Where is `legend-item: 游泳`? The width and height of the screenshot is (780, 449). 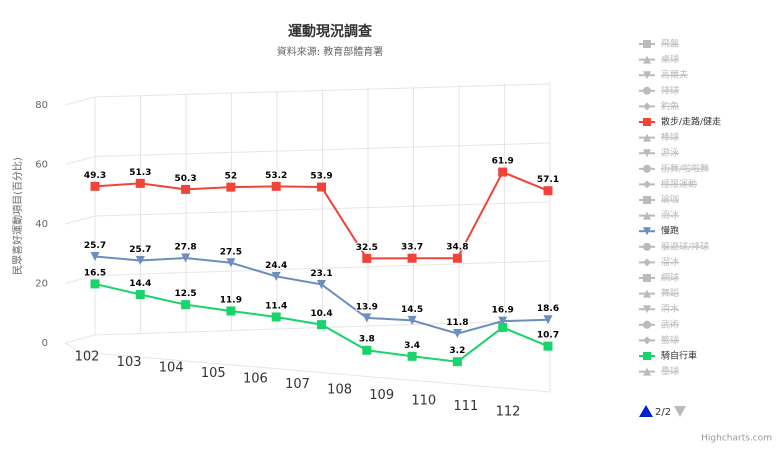
legend-item: 游泳 is located at coordinates (670, 153).